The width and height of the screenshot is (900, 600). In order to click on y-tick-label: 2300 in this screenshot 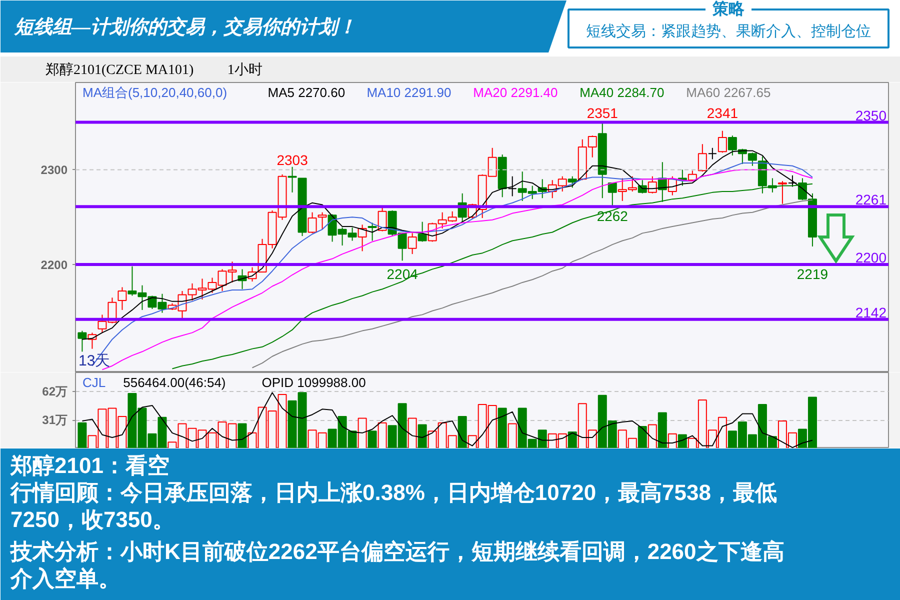, I will do `click(54, 170)`.